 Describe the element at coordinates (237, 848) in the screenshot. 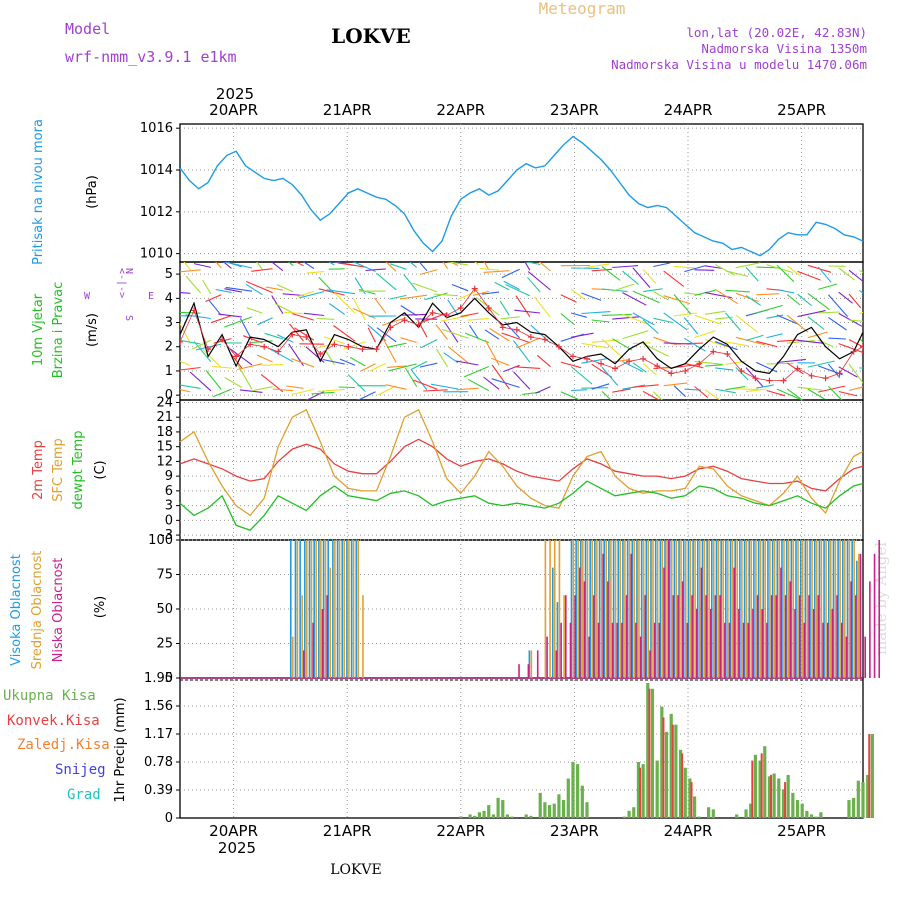

I see `year-bottom: 2025` at that location.